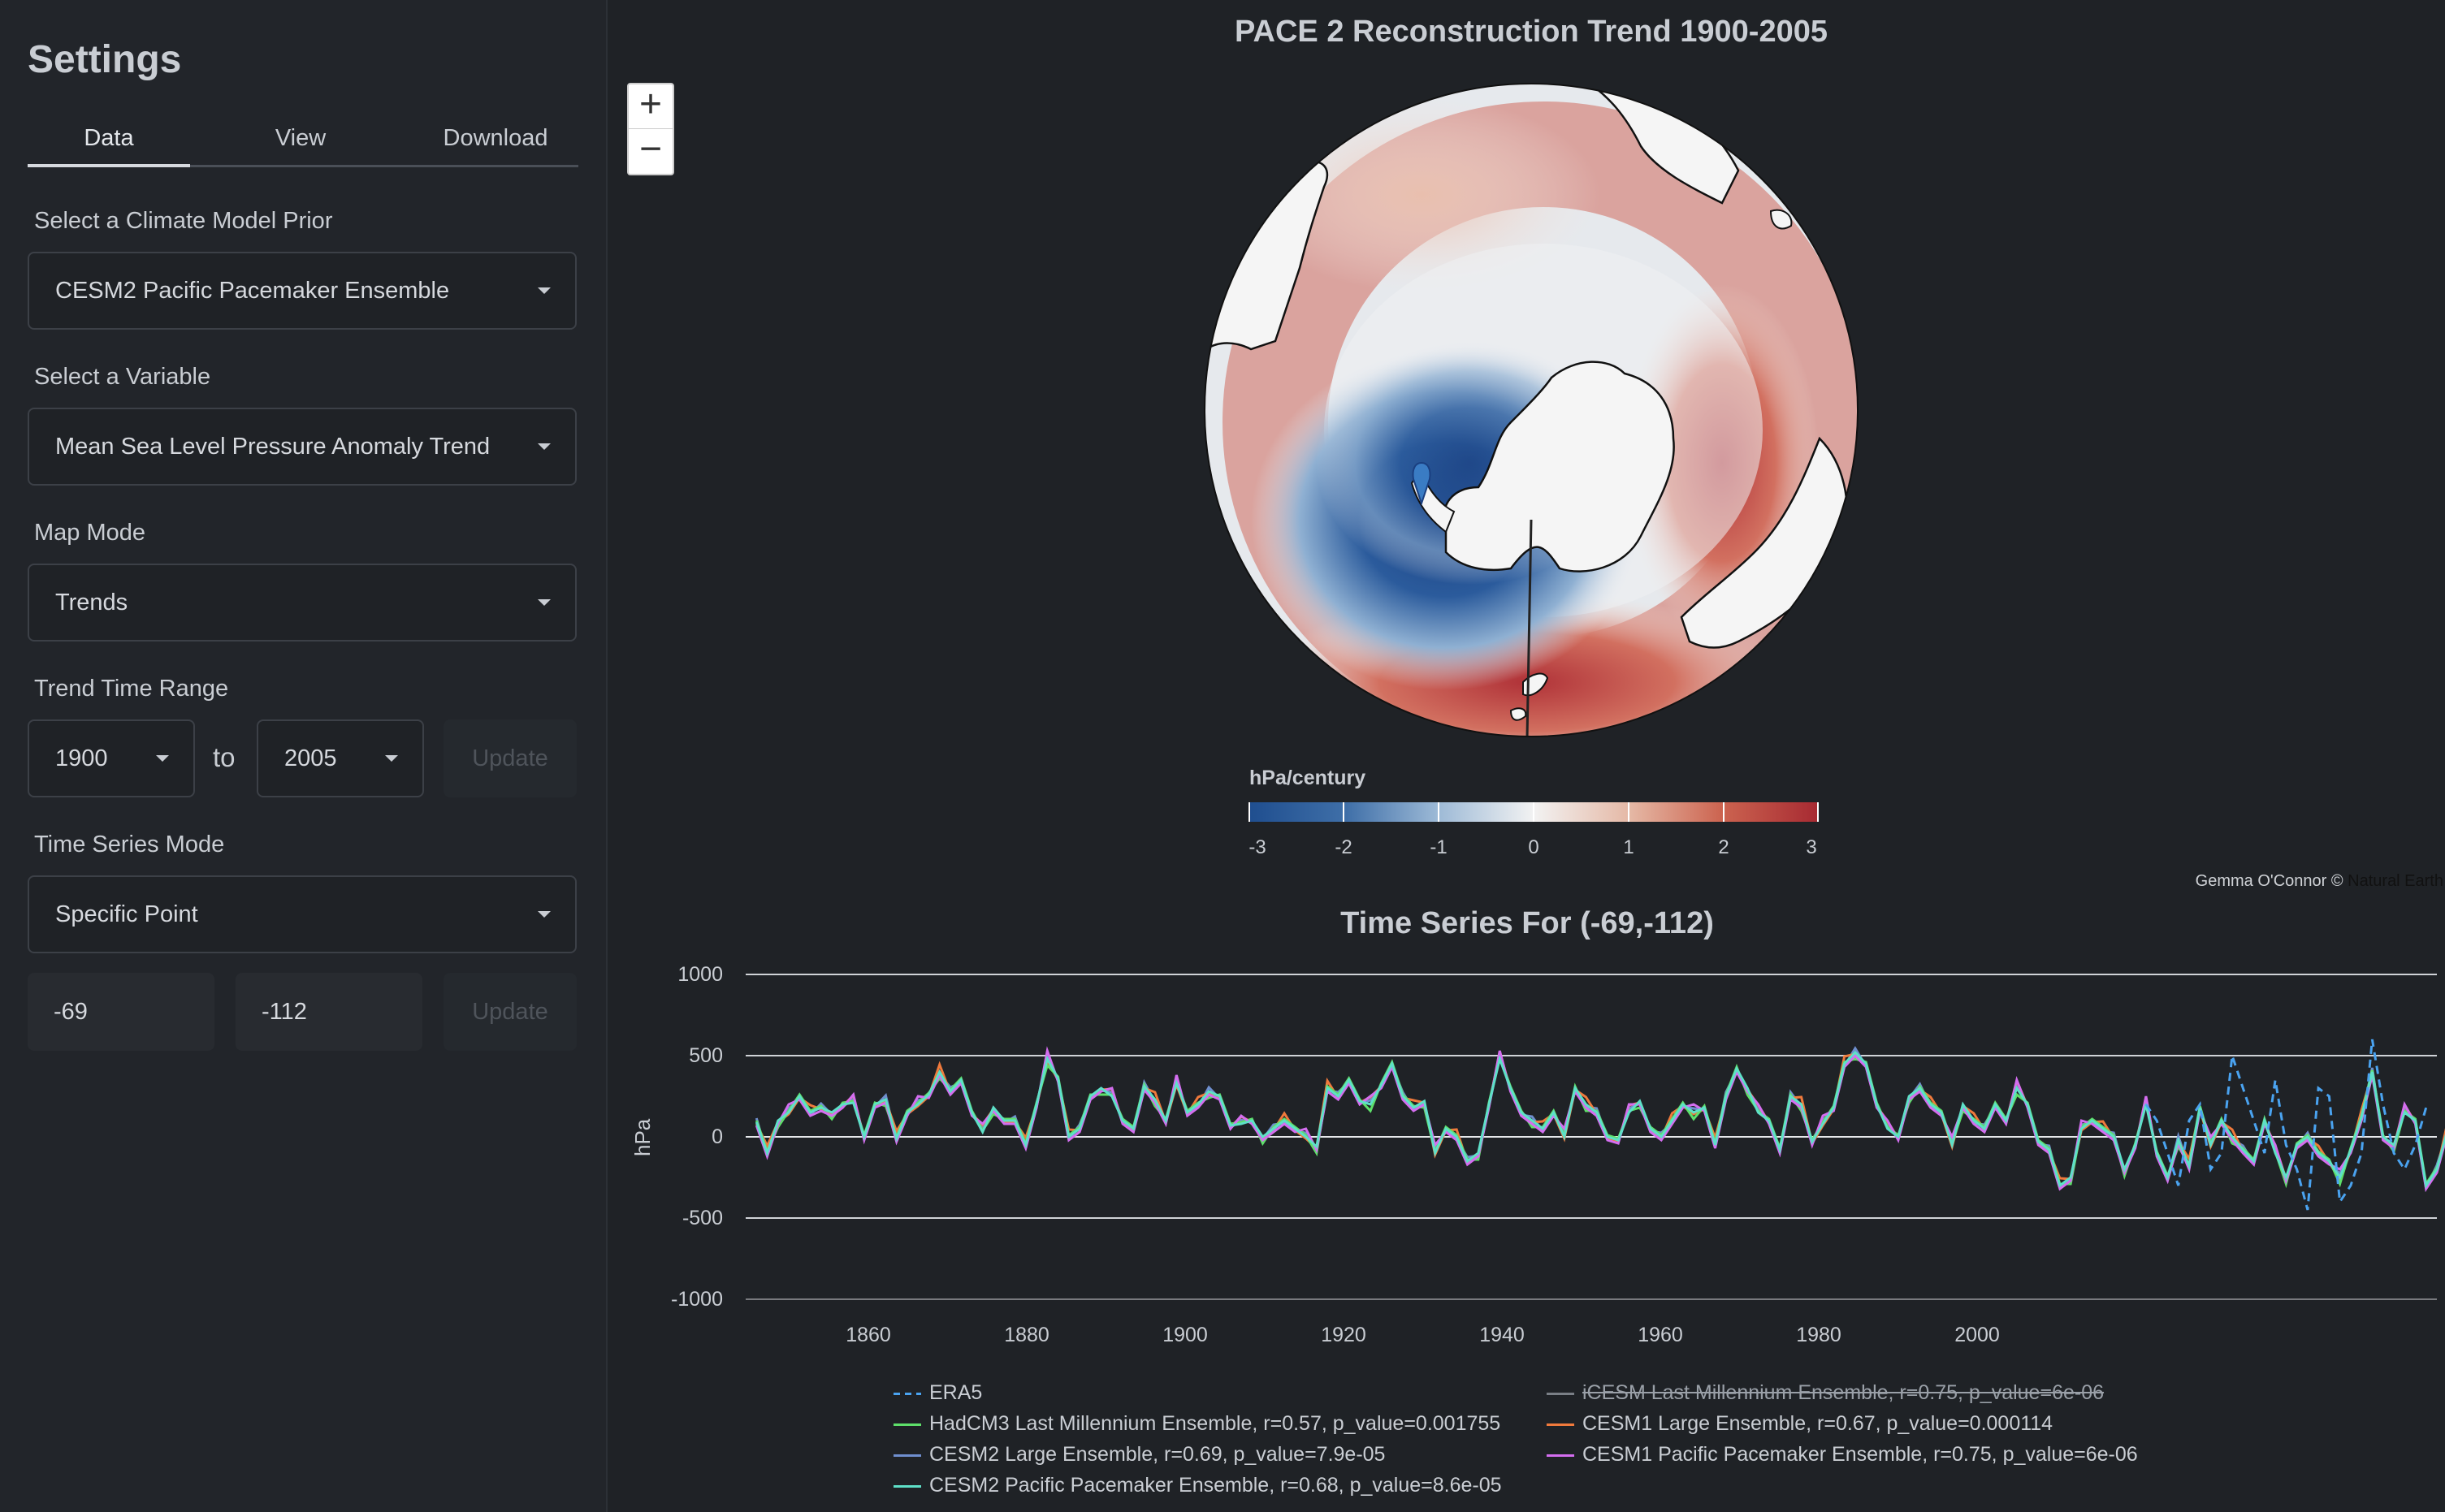 The height and width of the screenshot is (1512, 2445). What do you see at coordinates (302, 914) in the screenshot?
I see `ts-mode-select: Specific Point` at bounding box center [302, 914].